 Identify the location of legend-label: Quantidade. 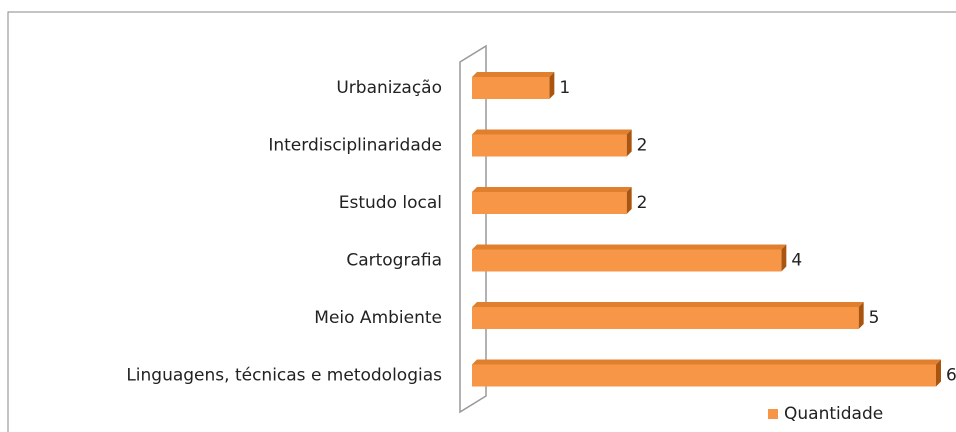
(833, 414).